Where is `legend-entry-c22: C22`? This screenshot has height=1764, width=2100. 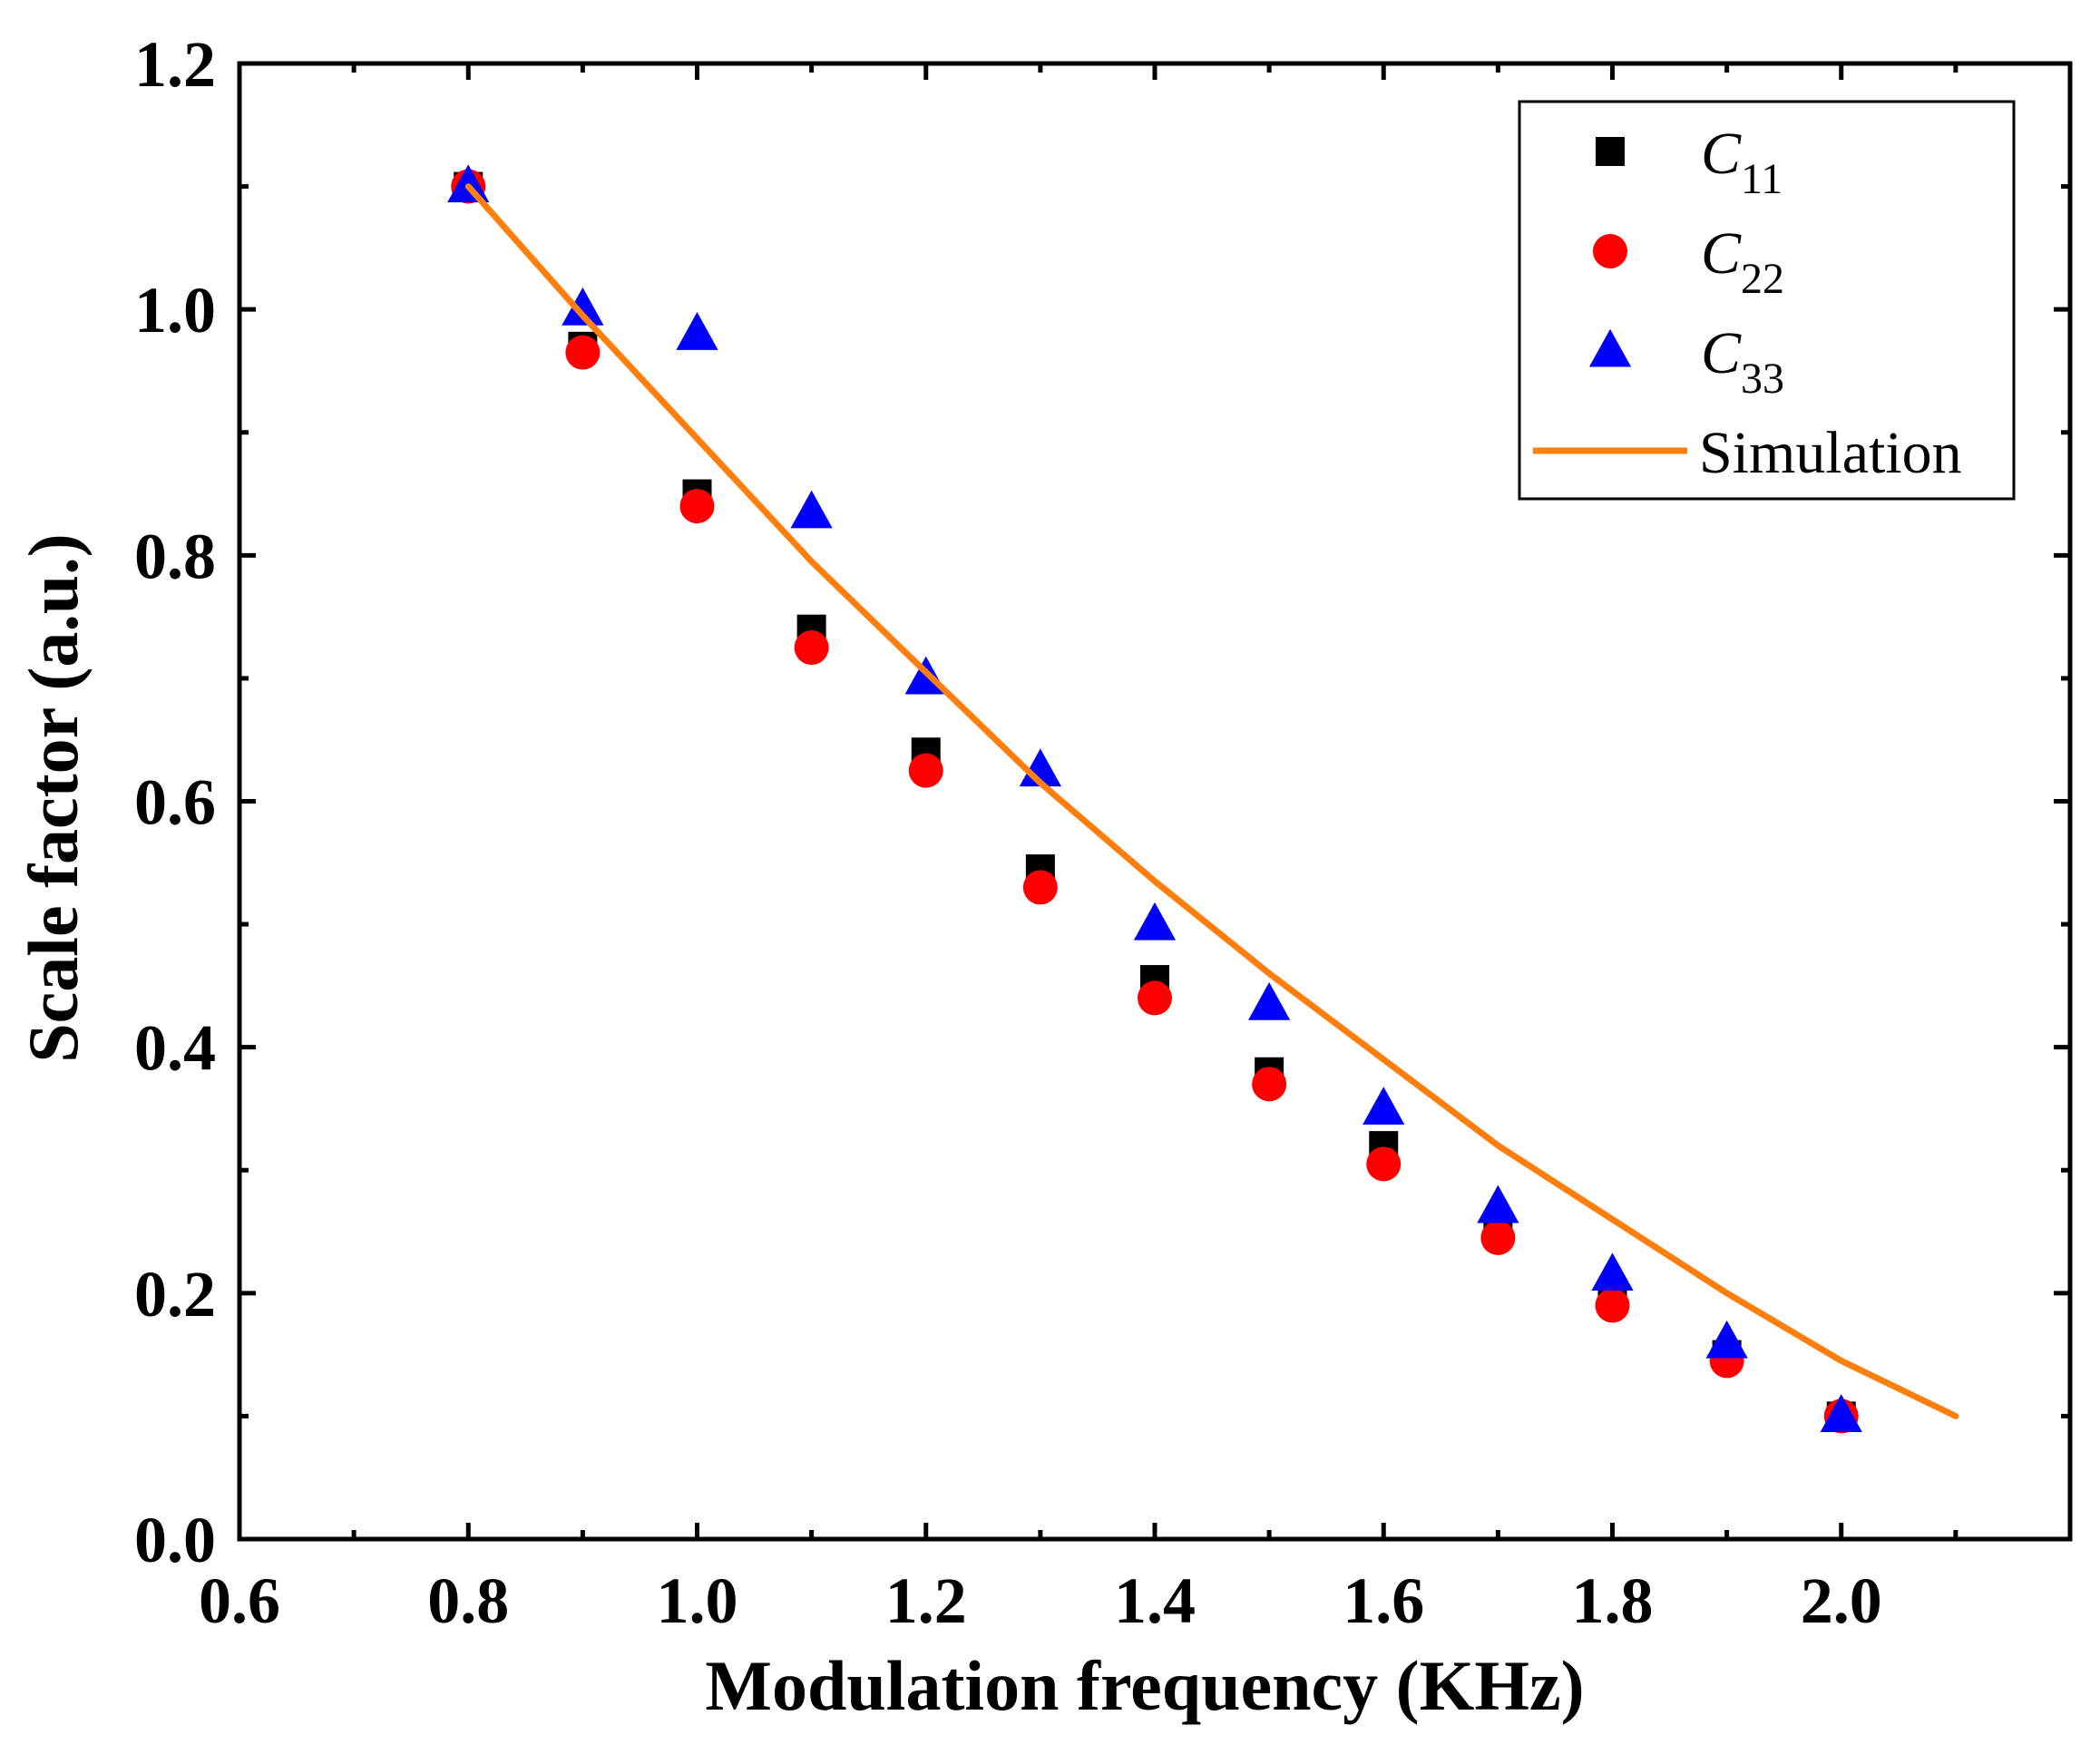
legend-entry-c22: C22 is located at coordinates (1688, 261).